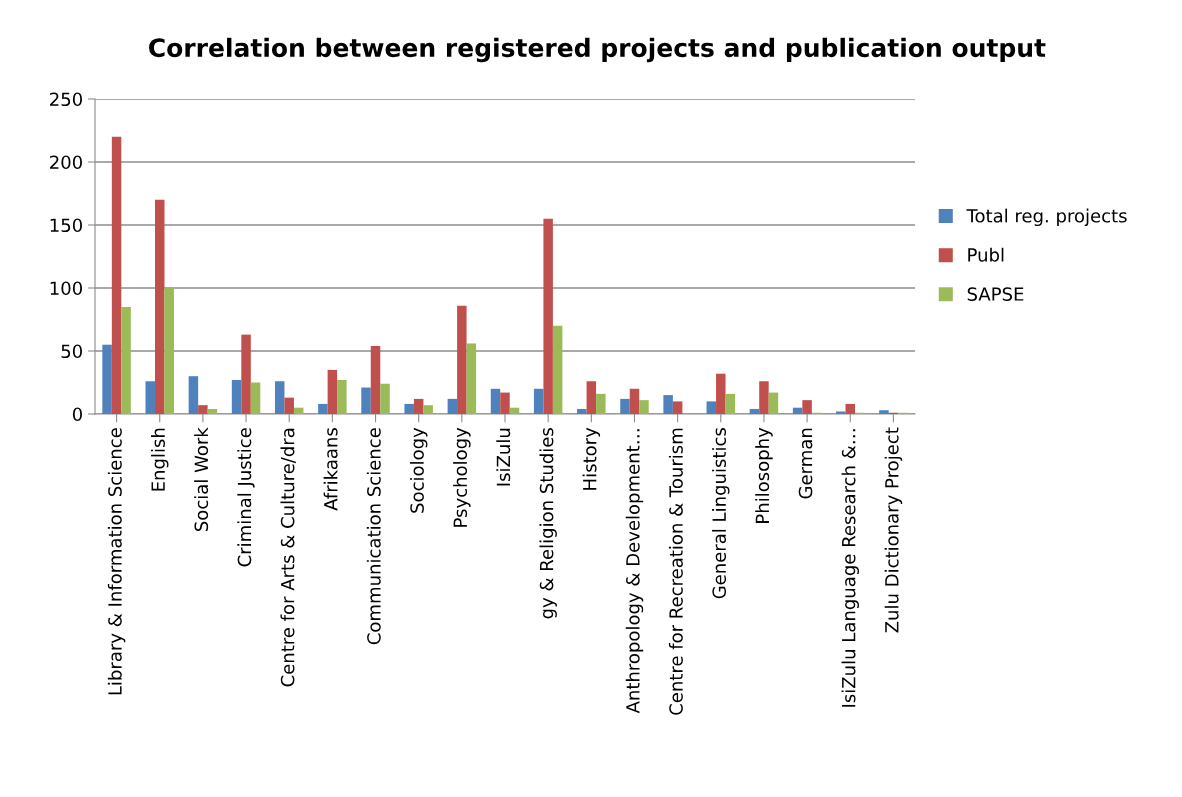  I want to click on y-tick-label: 250, so click(66, 99).